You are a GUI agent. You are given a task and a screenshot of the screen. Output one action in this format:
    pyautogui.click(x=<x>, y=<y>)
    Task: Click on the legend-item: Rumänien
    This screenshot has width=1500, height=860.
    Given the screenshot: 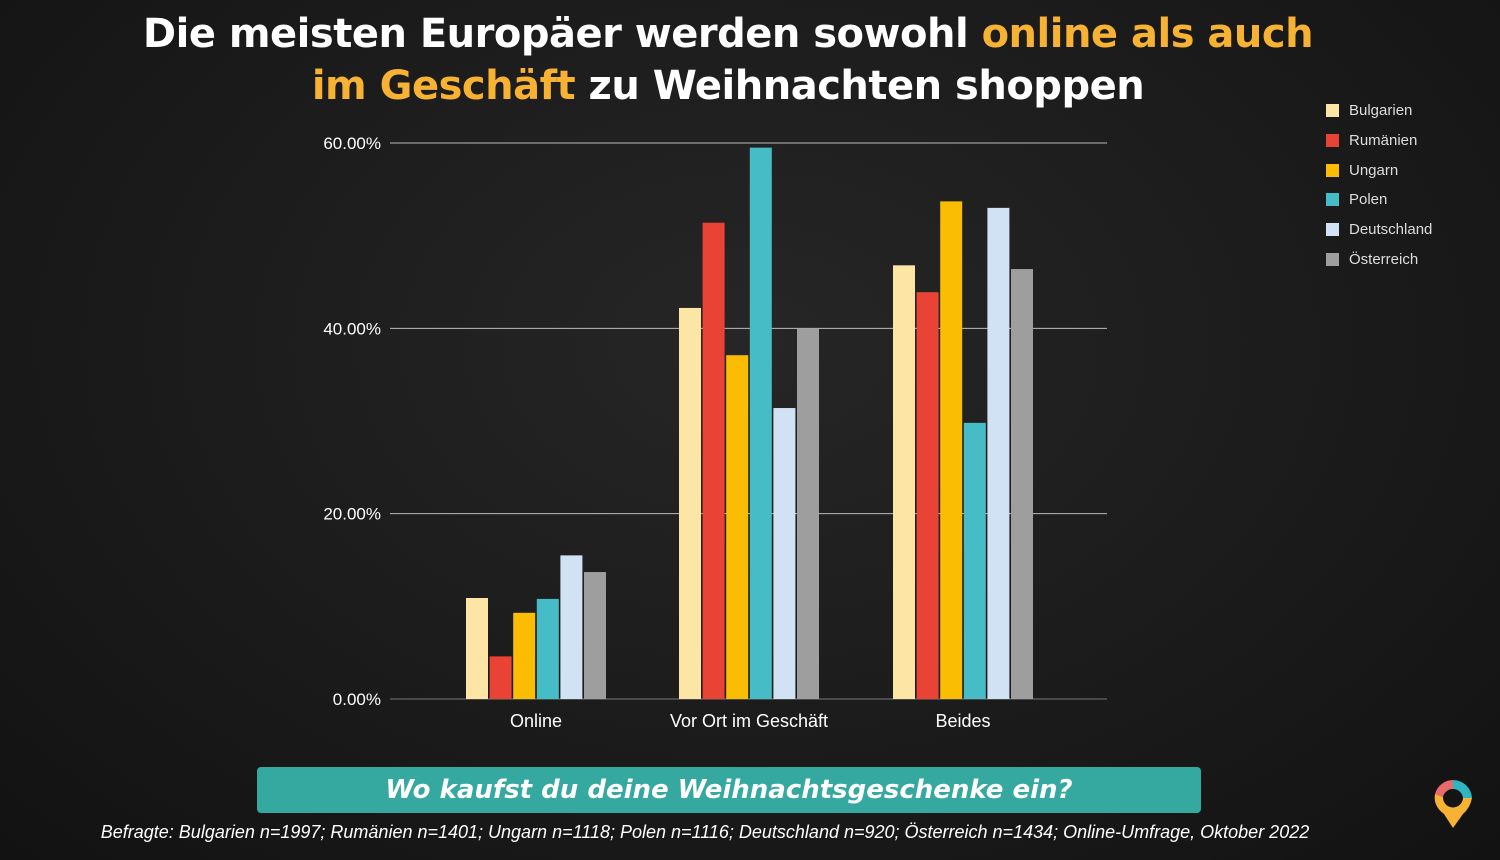 What is the action you would take?
    pyautogui.click(x=1379, y=141)
    